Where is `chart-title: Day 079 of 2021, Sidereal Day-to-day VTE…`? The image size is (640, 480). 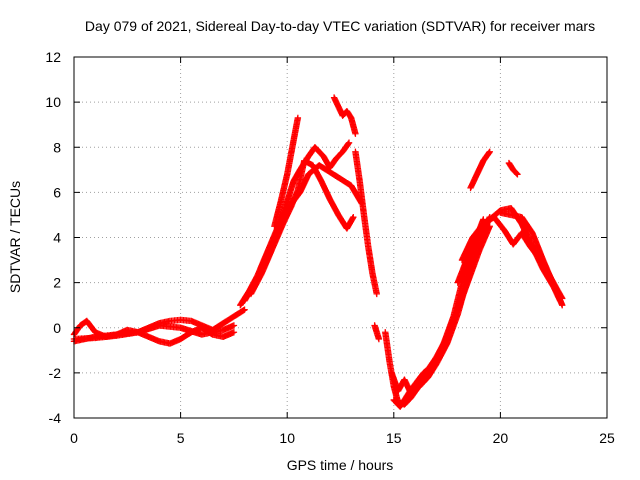
chart-title: Day 079 of 2021, Sidereal Day-to-day VTE… is located at coordinates (340, 26).